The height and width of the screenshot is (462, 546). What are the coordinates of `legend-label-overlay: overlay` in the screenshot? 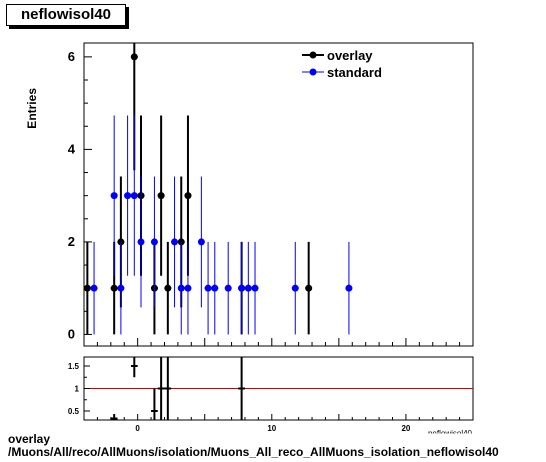 It's located at (350, 55).